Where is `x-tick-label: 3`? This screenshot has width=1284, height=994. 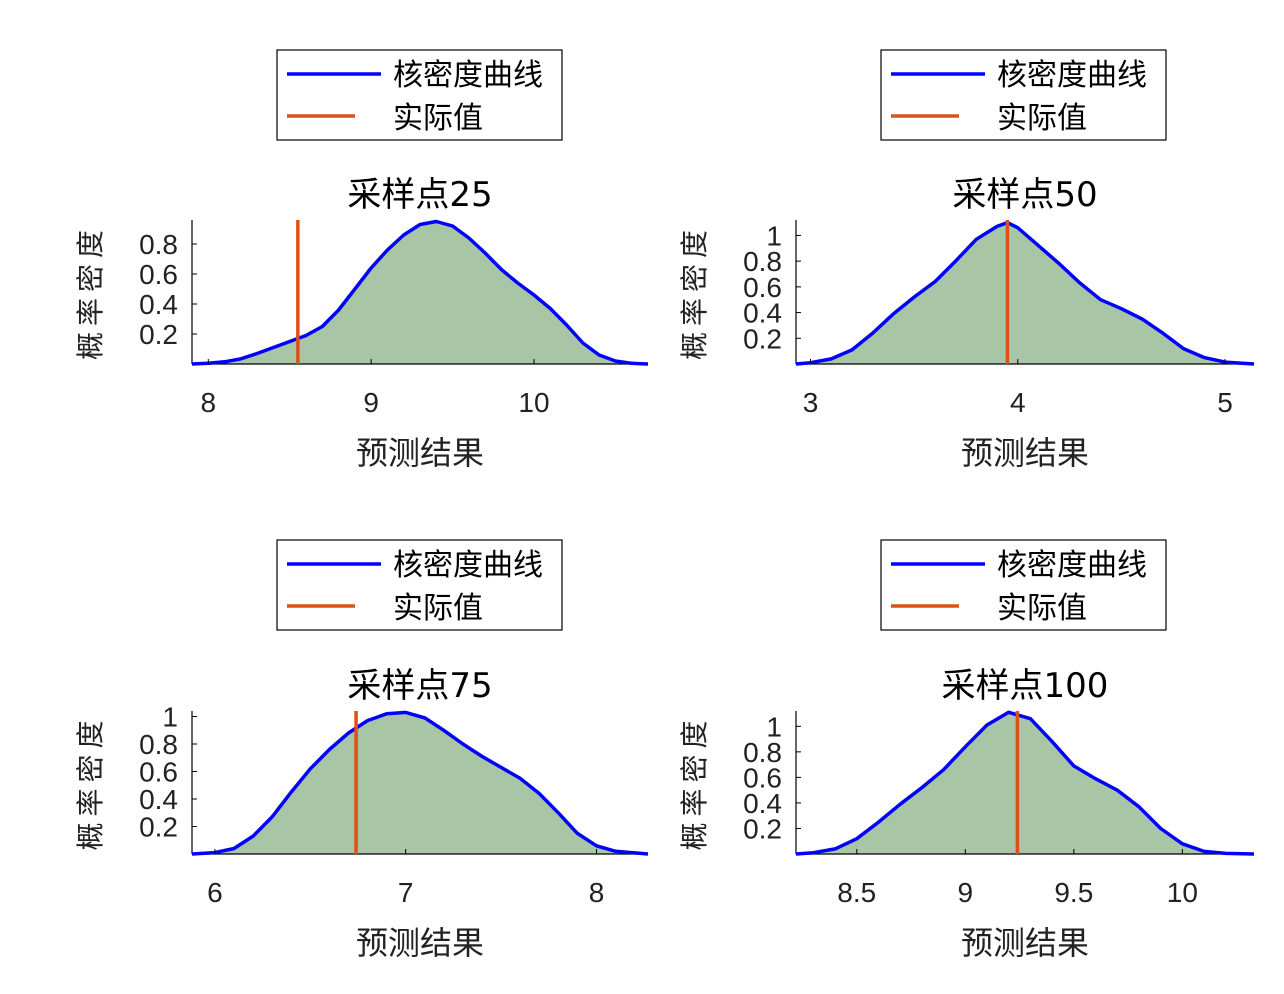 x-tick-label: 3 is located at coordinates (811, 402).